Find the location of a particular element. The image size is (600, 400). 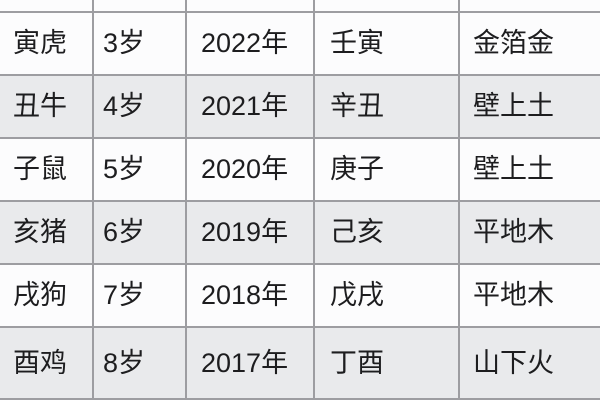

cell-year: 2019年 is located at coordinates (251, 233).